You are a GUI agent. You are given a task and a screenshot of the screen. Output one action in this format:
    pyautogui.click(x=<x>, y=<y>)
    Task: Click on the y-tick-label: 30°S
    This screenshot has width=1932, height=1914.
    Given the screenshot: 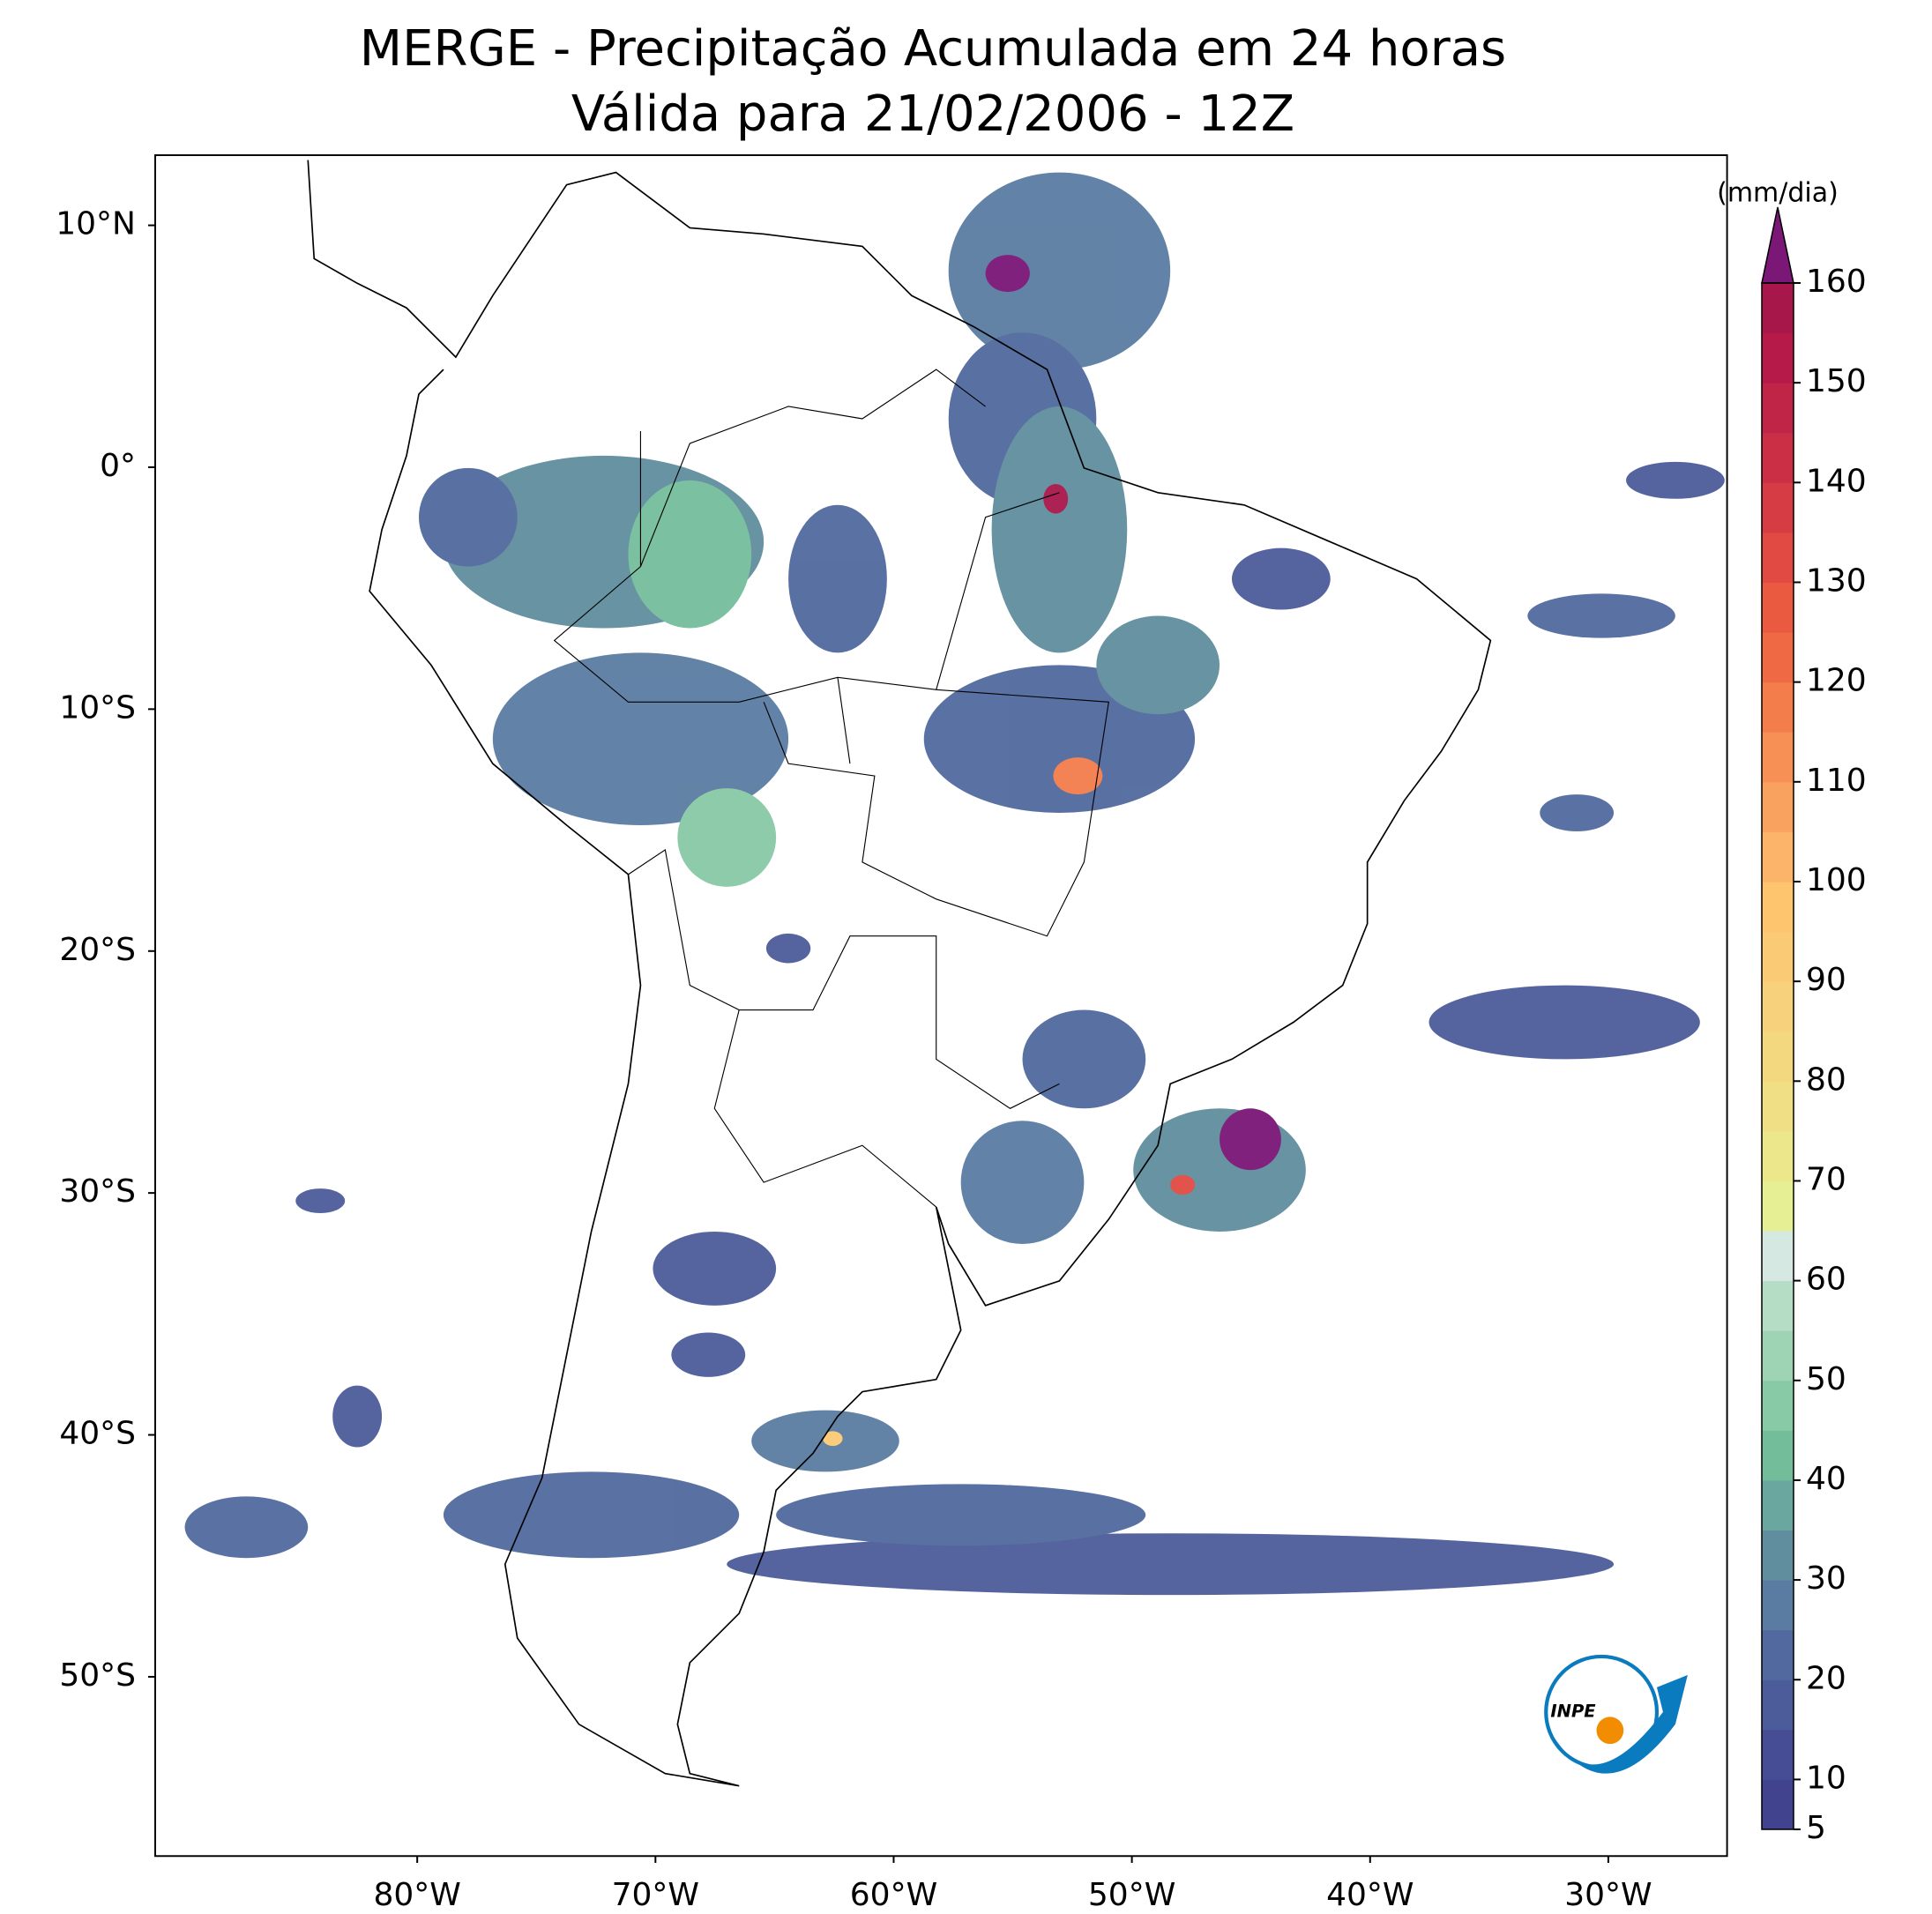 What is the action you would take?
    pyautogui.click(x=97, y=1191)
    